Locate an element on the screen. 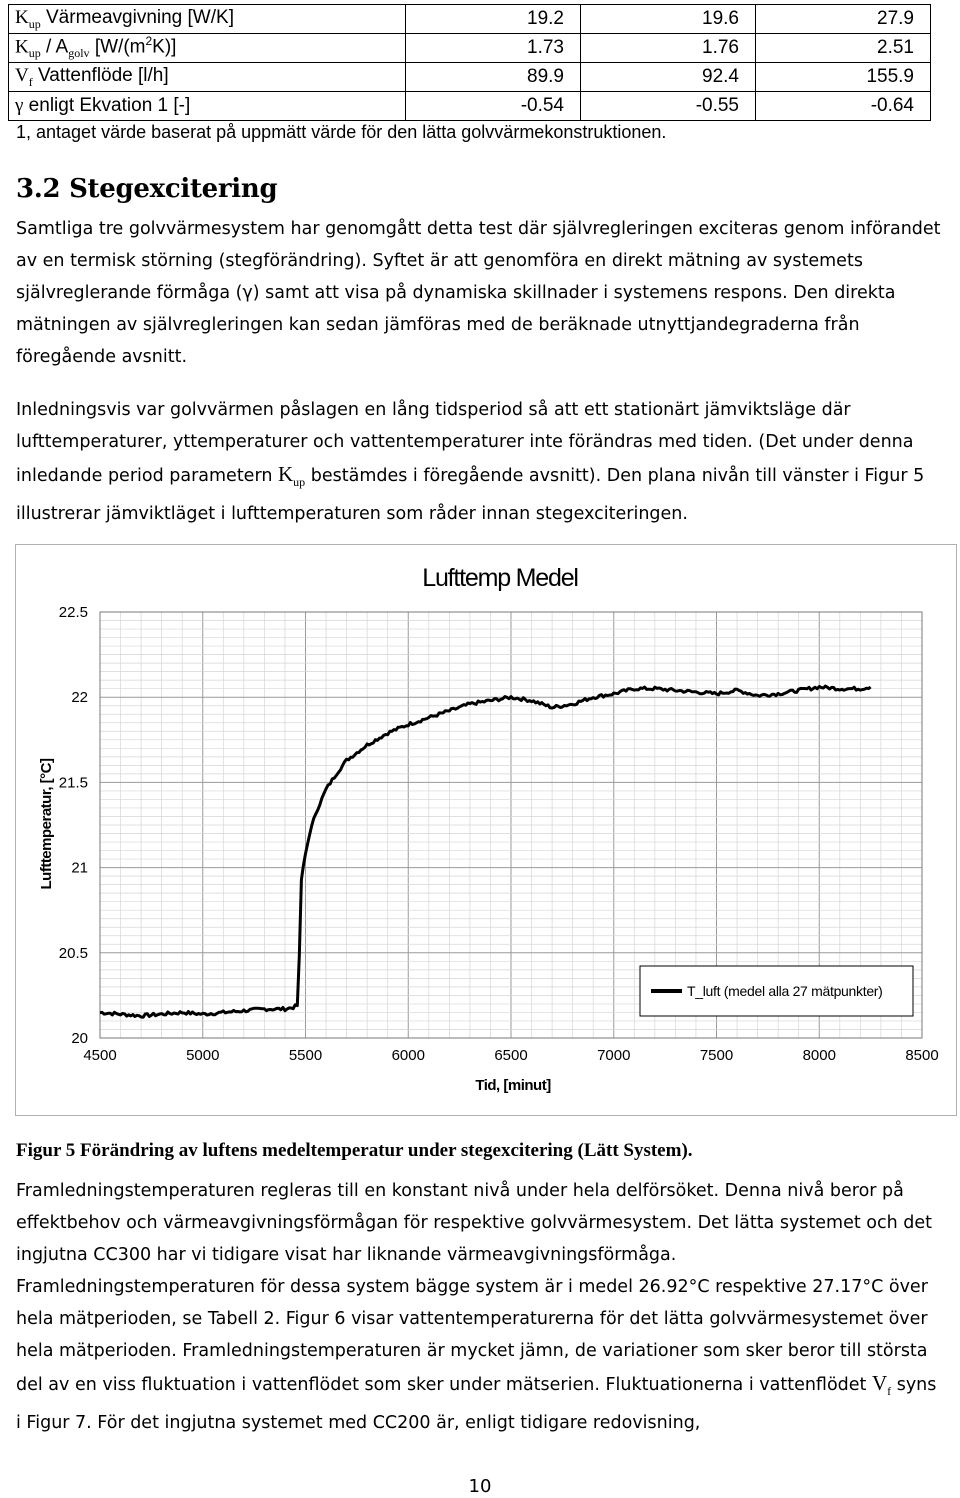 This screenshot has width=960, height=1498. table-cell-v1: 19.2 is located at coordinates (493, 19).